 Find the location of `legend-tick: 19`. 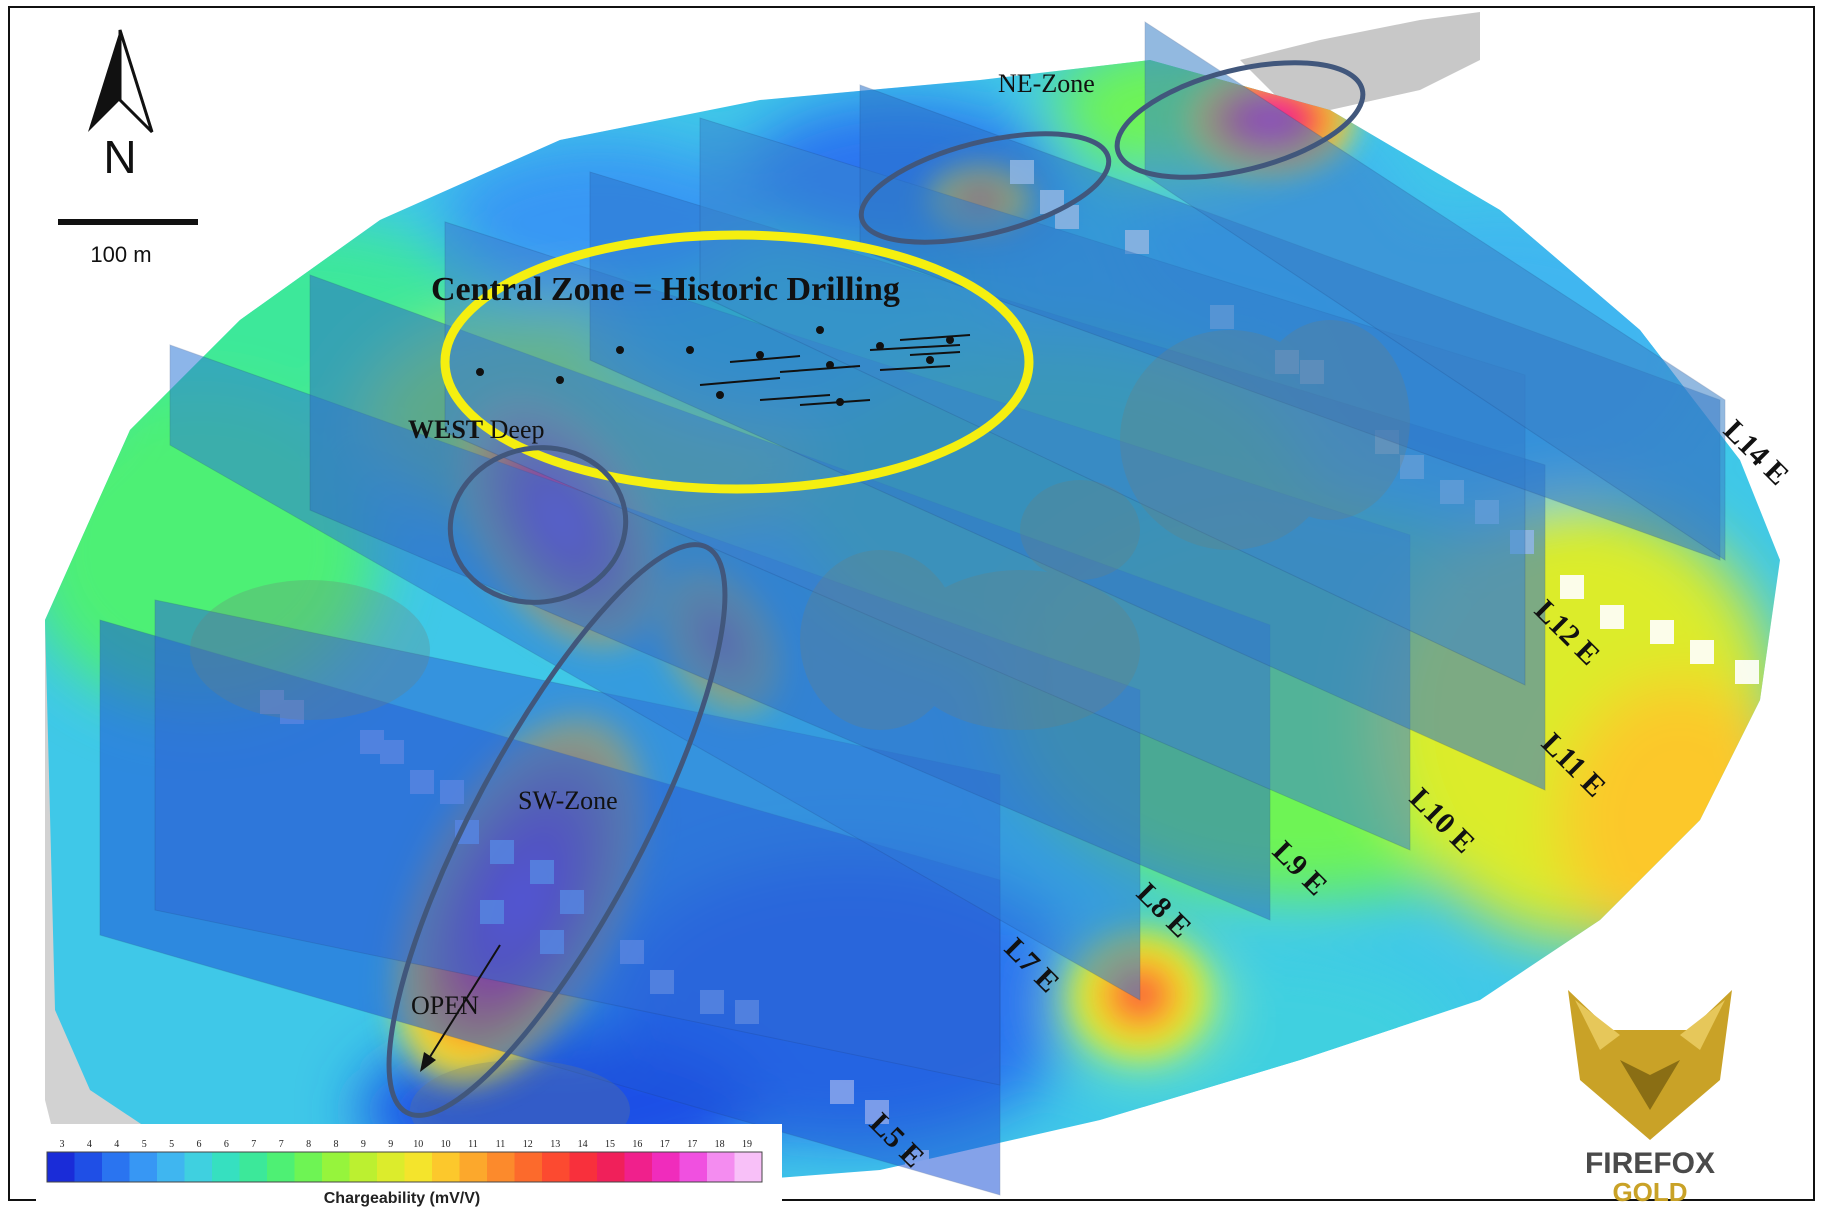

legend-tick: 19 is located at coordinates (747, 1144).